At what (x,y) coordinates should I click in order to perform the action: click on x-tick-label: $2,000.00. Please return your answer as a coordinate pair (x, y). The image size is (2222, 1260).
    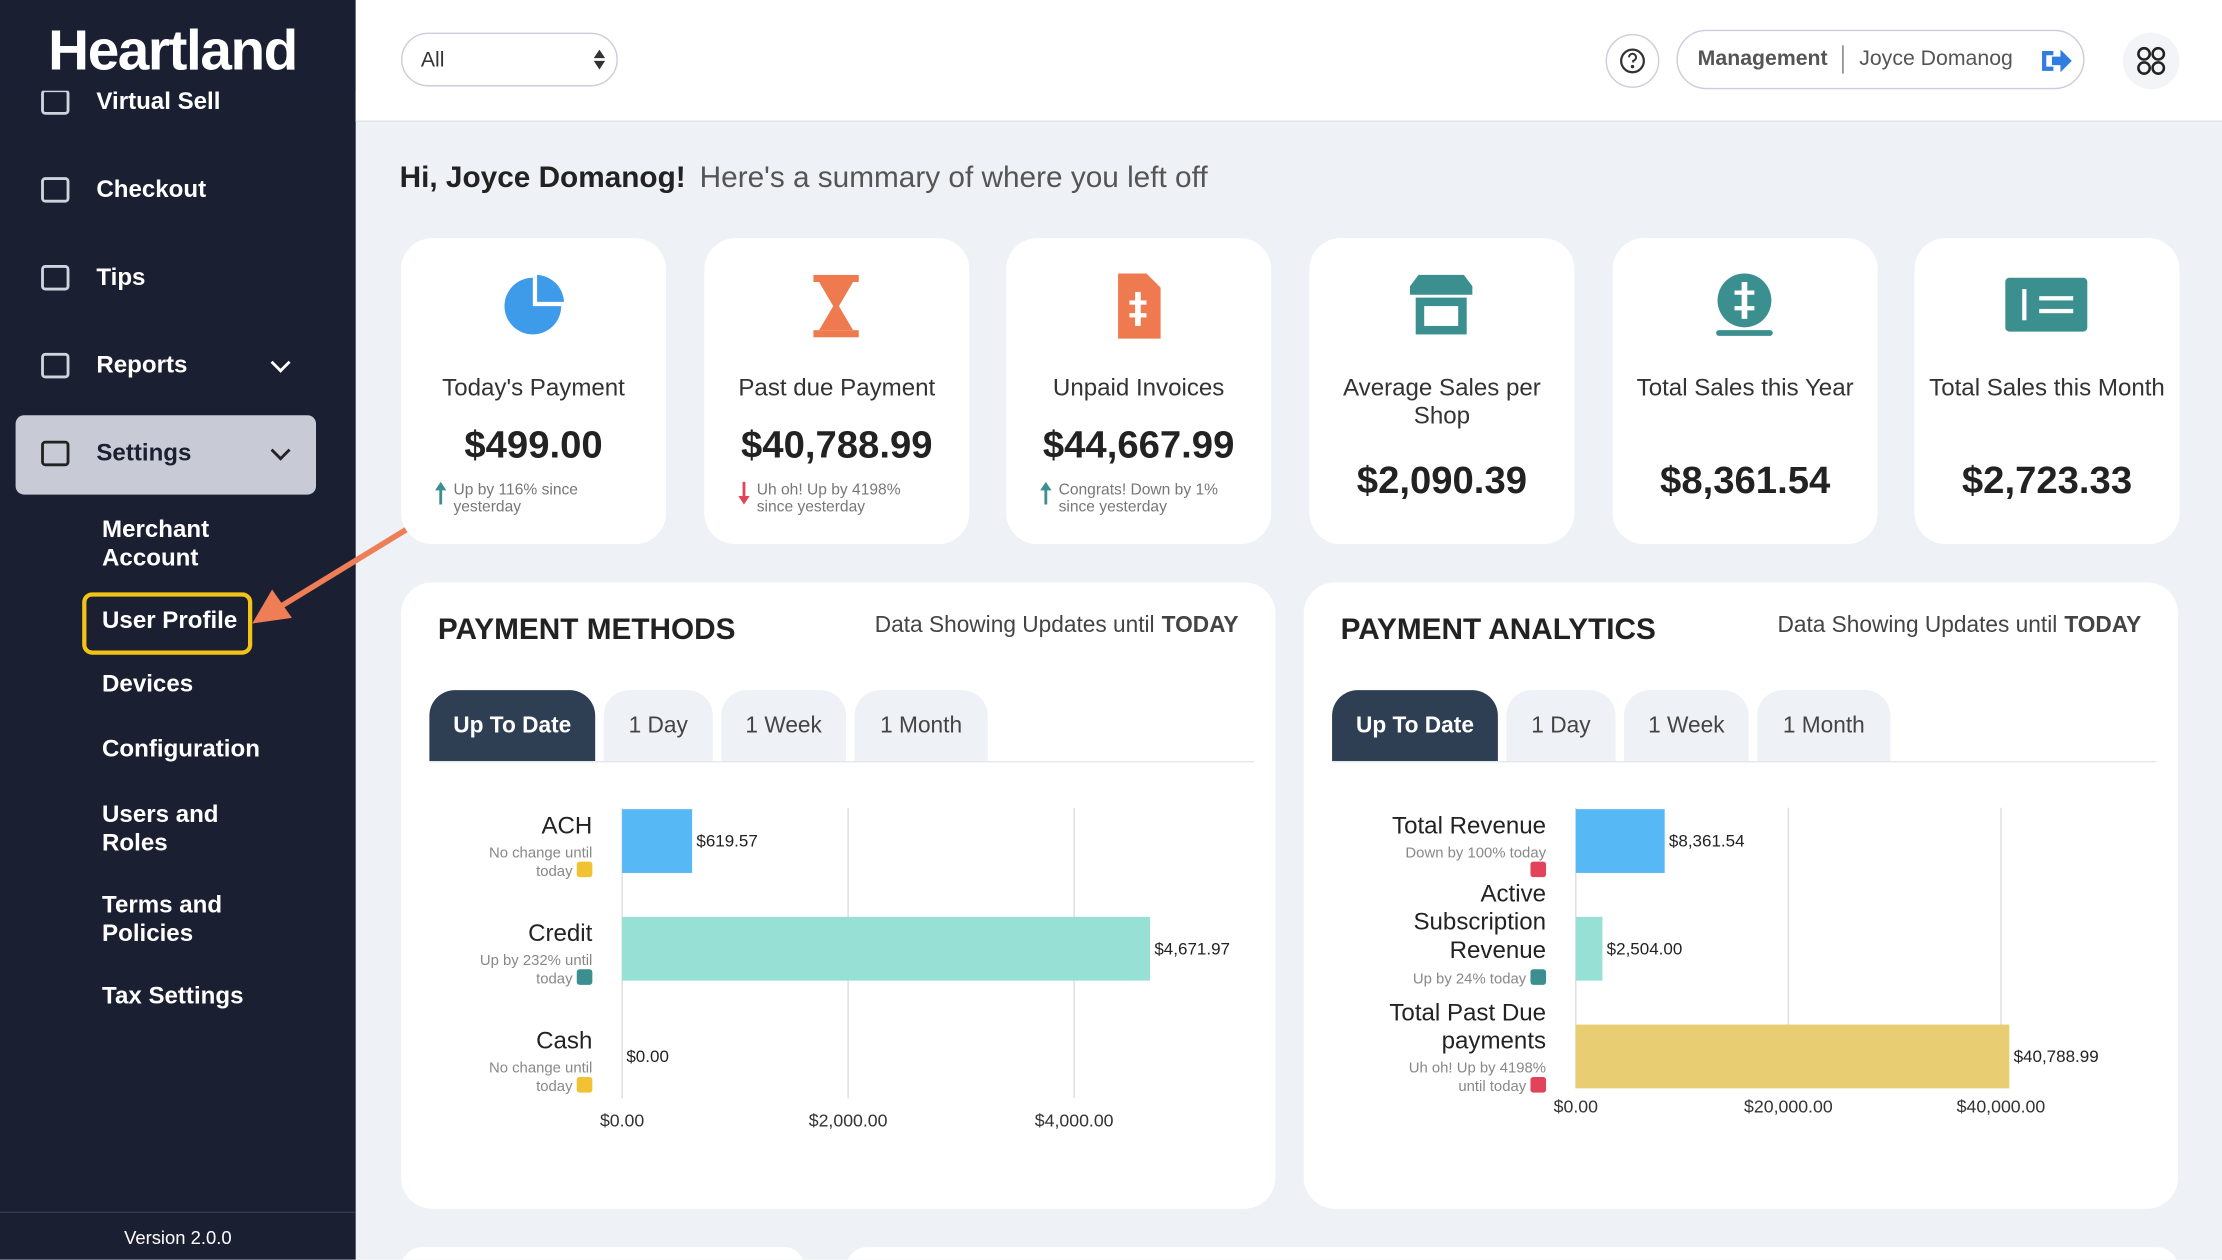
    Looking at the image, I should click on (848, 1121).